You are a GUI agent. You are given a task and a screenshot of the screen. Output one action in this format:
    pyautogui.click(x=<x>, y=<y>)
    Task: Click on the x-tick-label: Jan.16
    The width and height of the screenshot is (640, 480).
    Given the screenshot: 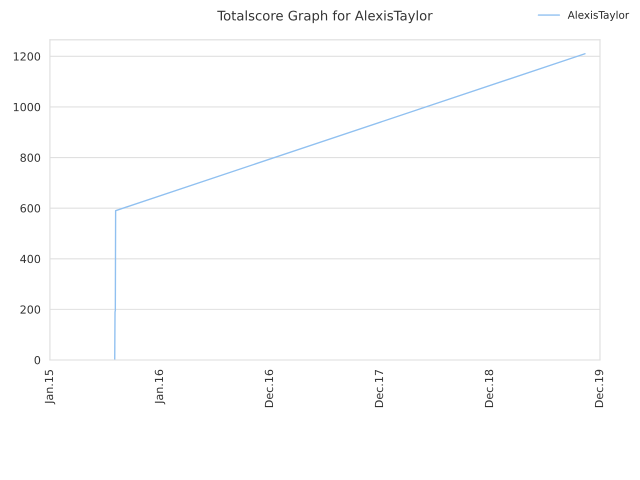 What is the action you would take?
    pyautogui.click(x=160, y=387)
    